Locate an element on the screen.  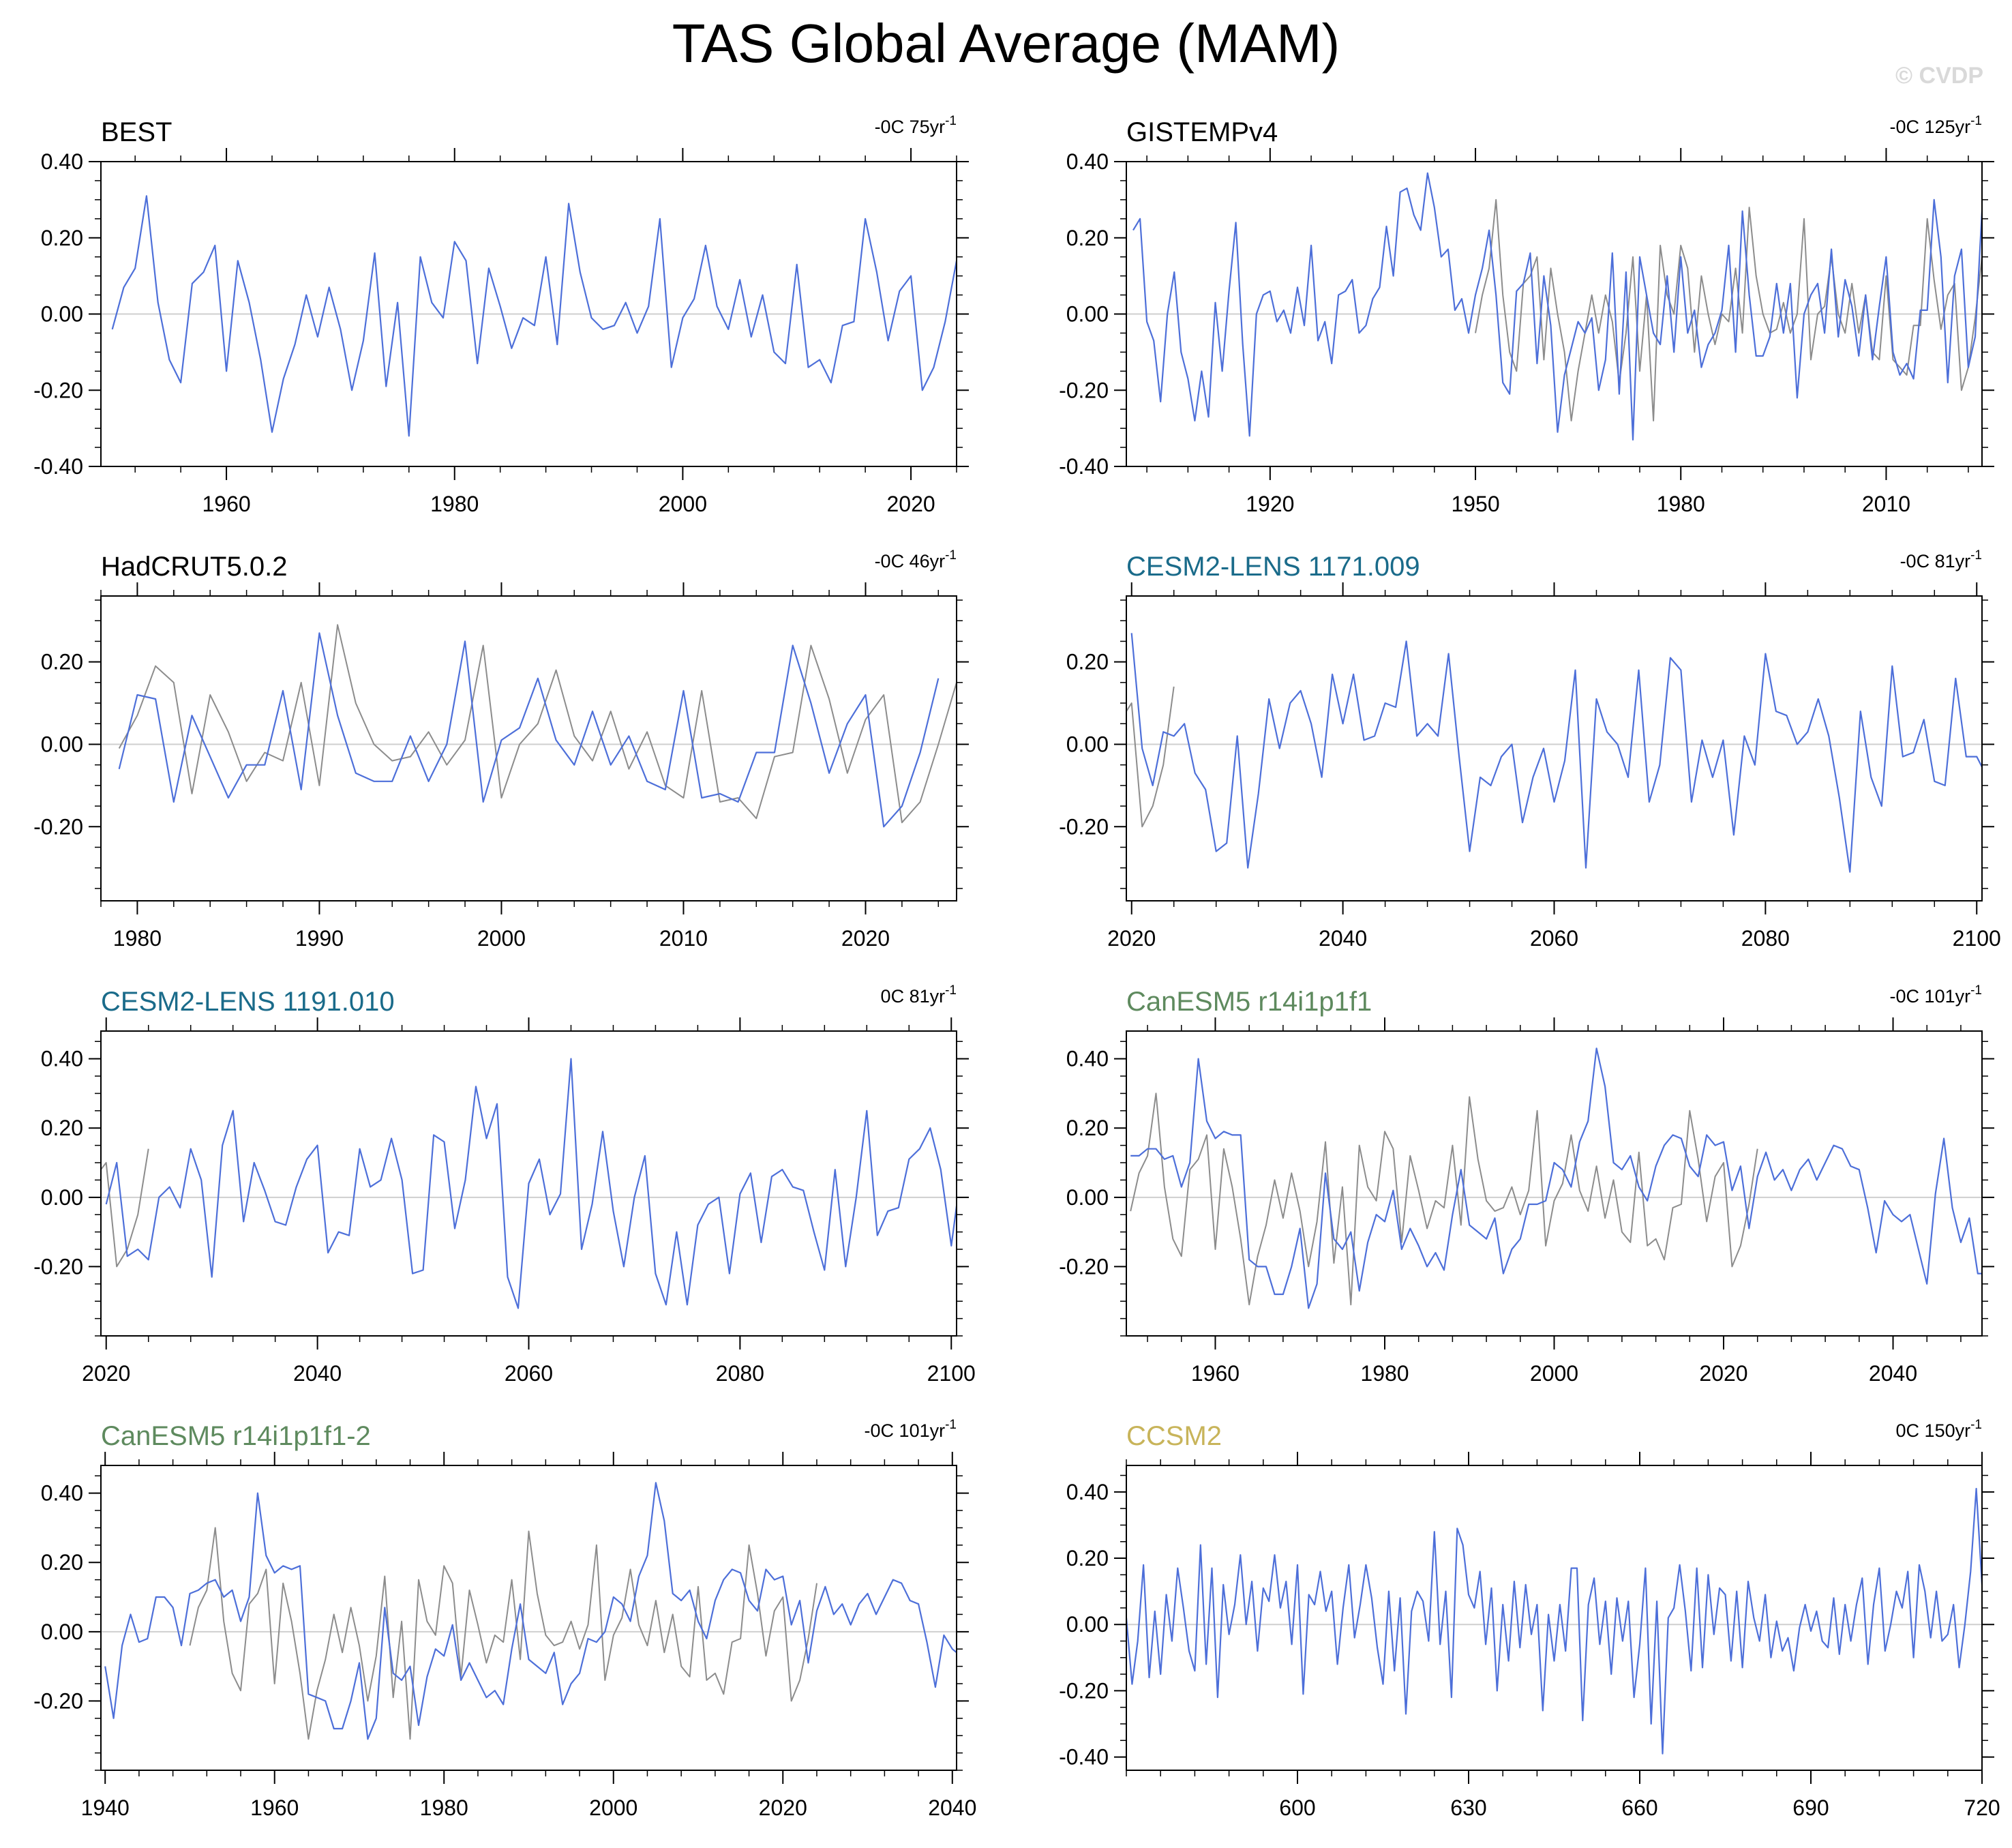
x-tick-label: 720 is located at coordinates (1982, 1807).